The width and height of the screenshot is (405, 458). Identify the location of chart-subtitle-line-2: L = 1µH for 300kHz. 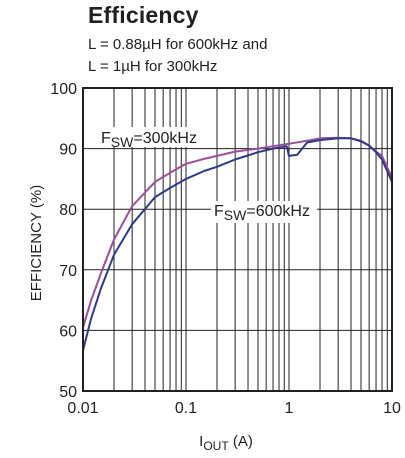
(153, 66).